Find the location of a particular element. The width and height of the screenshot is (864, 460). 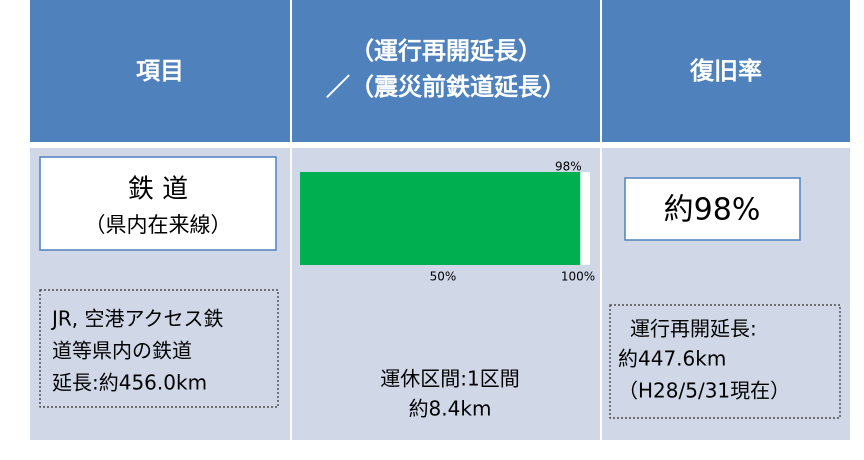

x-tick-label: 50% is located at coordinates (443, 277).